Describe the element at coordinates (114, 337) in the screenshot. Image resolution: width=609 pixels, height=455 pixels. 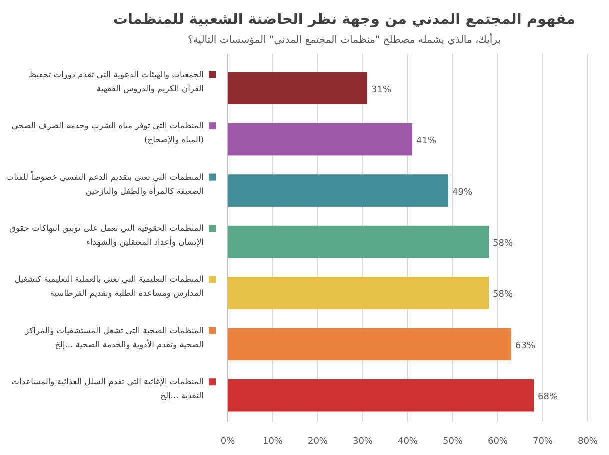
I see `y-tick-label: المنظمات الصحية التي تشغل المستشفيات والمراكز الصحية وتقدم الأدوية والخدمة الصحية ...إلخ` at that location.